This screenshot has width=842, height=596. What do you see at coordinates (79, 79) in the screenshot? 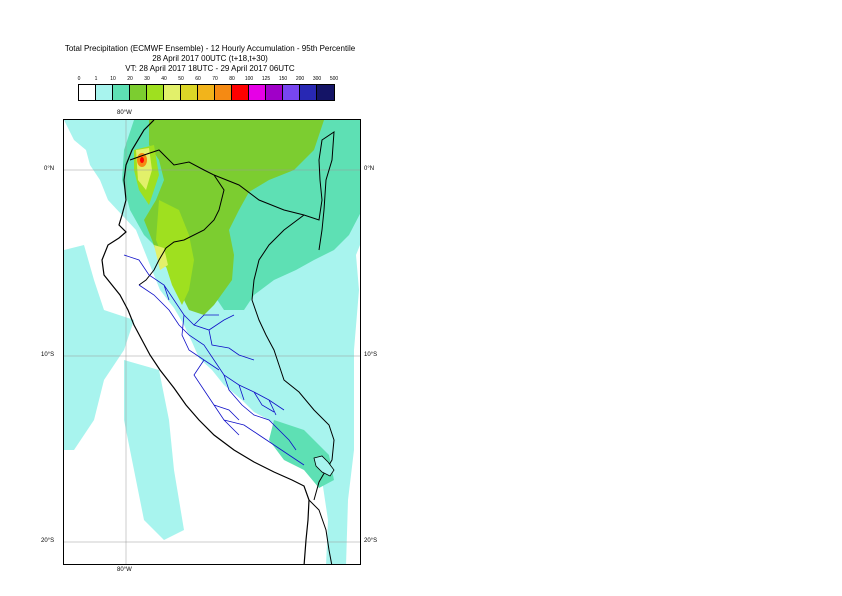
I see `legend-threshold-label: 0` at bounding box center [79, 79].